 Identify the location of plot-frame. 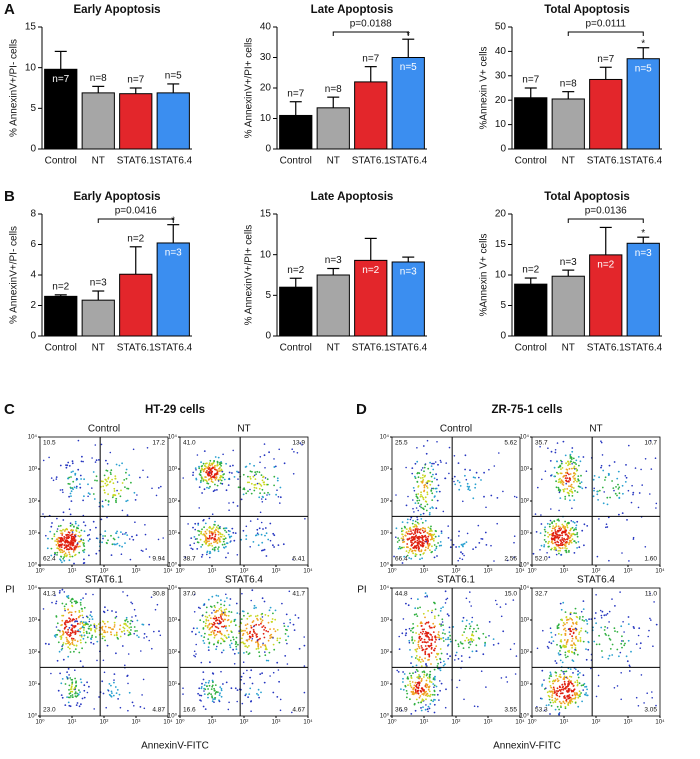
(596, 501).